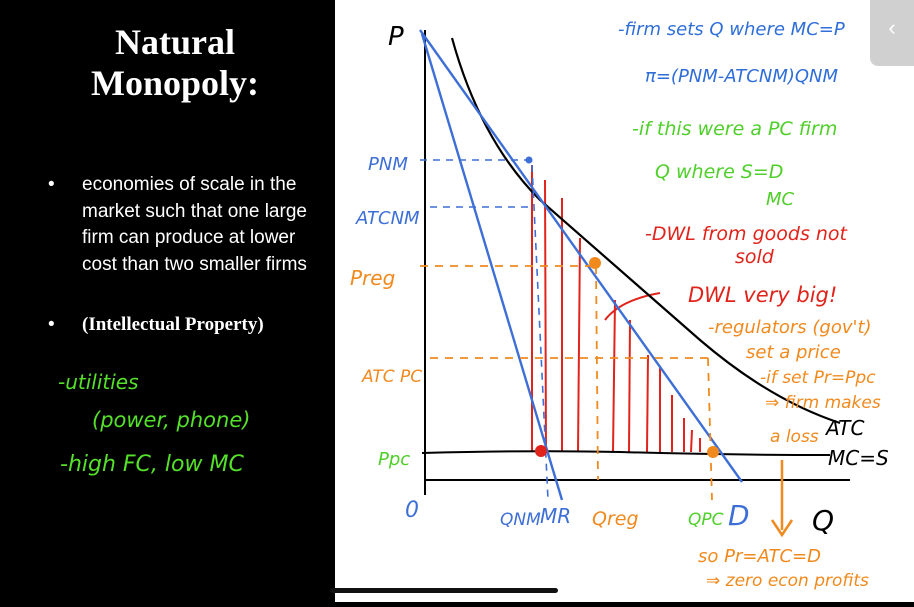 The width and height of the screenshot is (914, 607). Describe the element at coordinates (541, 451) in the screenshot. I see `point-qnm` at that location.